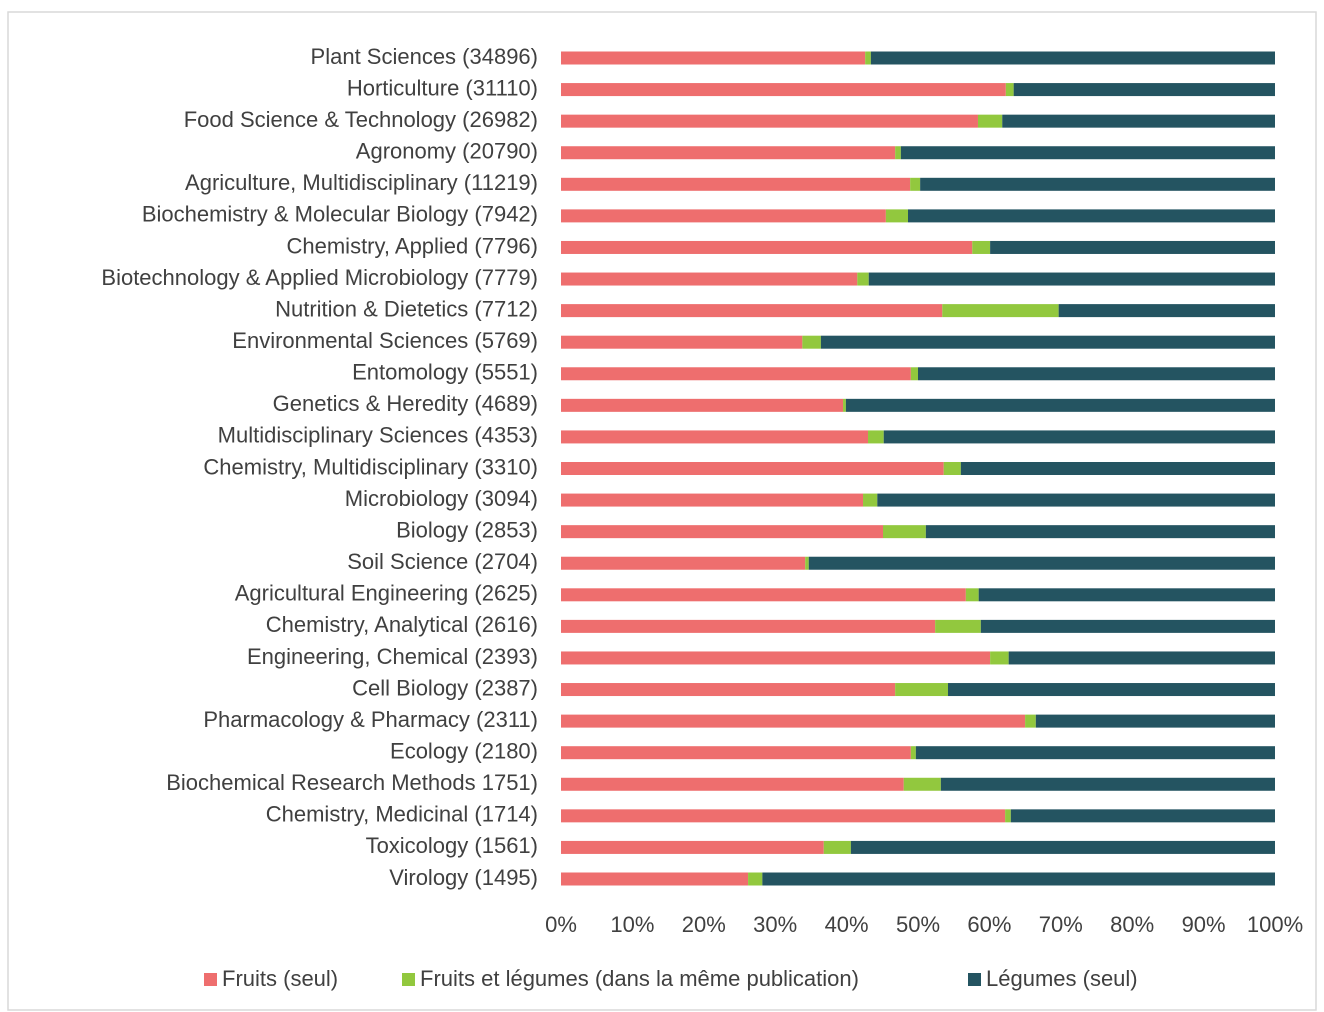 Image resolution: width=1324 pixels, height=1012 pixels. What do you see at coordinates (989, 924) in the screenshot?
I see `x-tick-label: 60%` at bounding box center [989, 924].